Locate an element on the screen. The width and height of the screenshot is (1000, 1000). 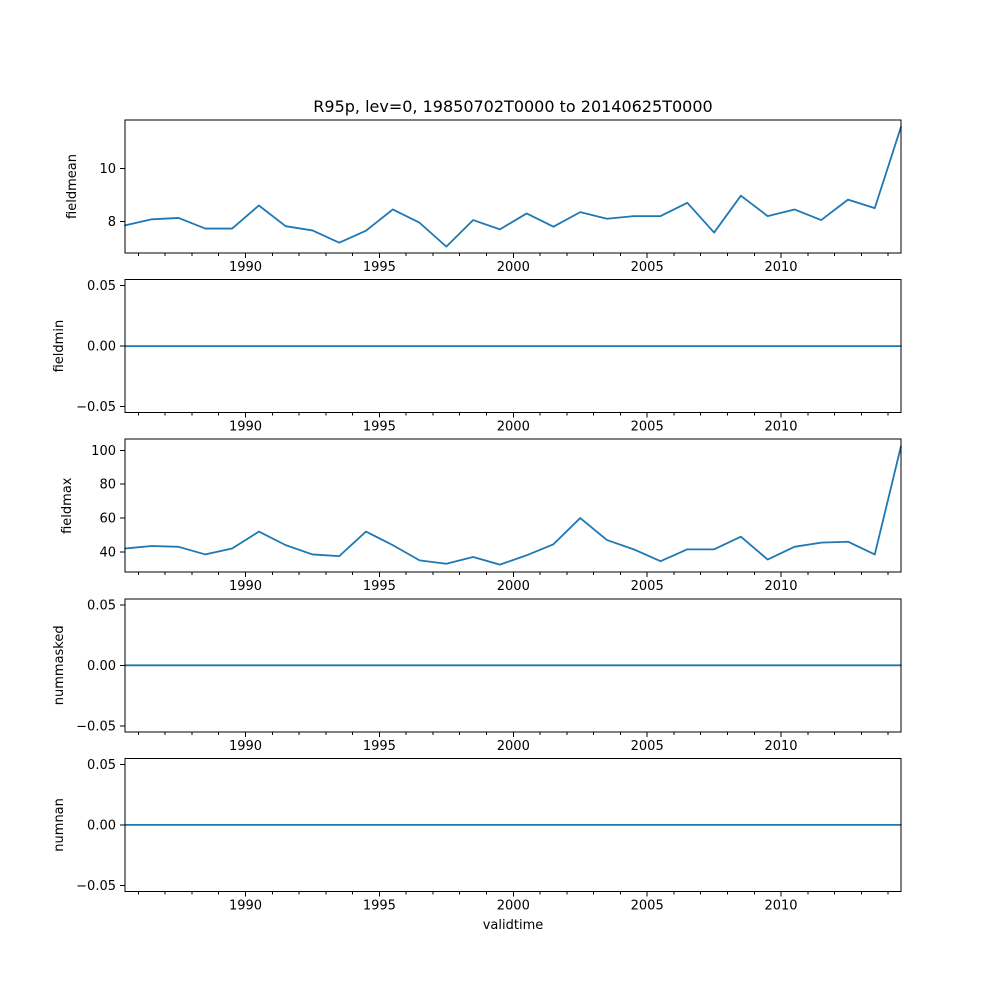
fieldmax-xtick-label: 1990 is located at coordinates (245, 586).